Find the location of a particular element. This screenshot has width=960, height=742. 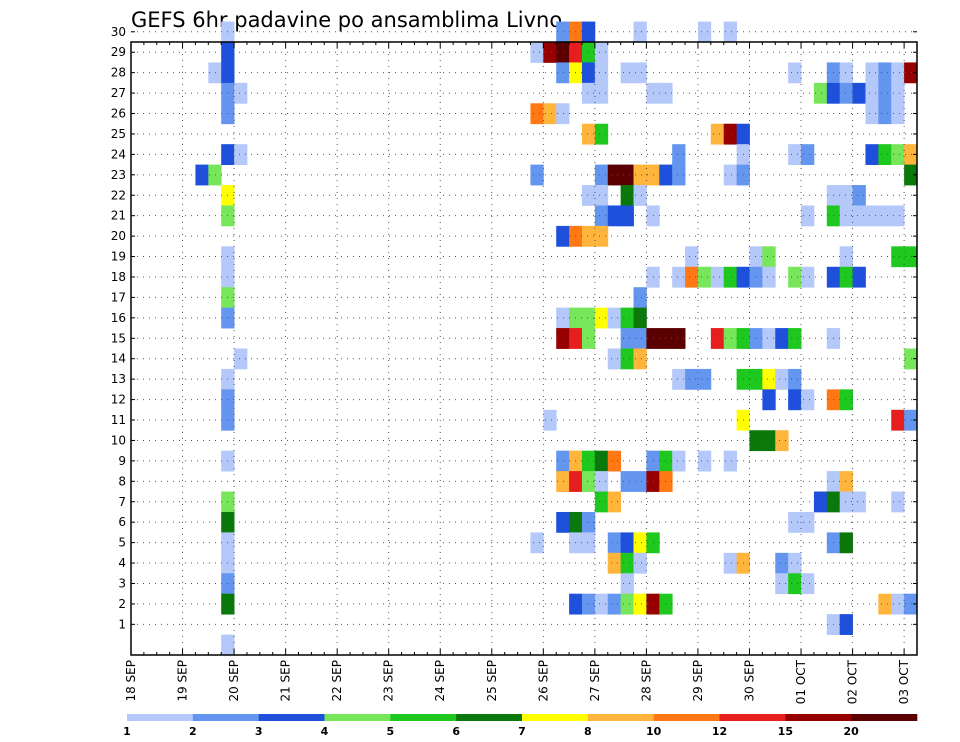

y-tick-label: 7 is located at coordinates (122, 502).